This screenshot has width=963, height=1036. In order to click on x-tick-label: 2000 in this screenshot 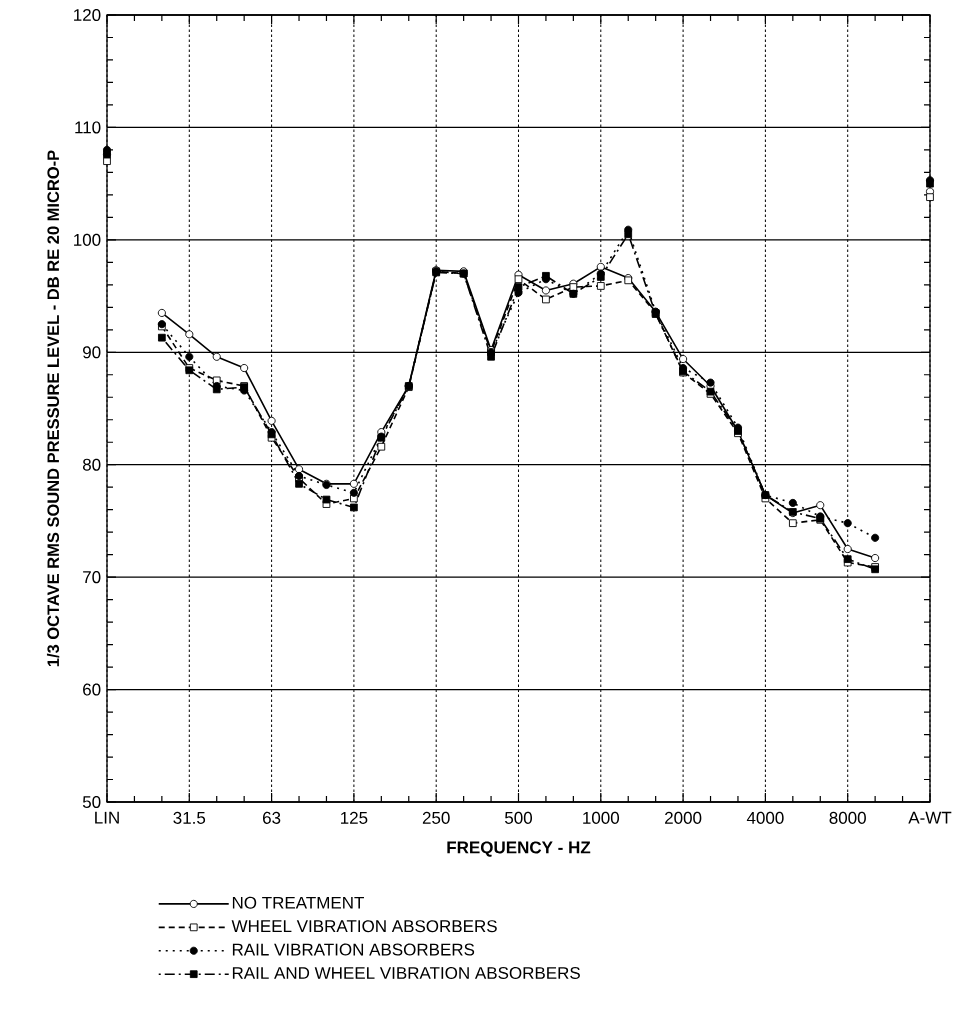, I will do `click(683, 817)`.